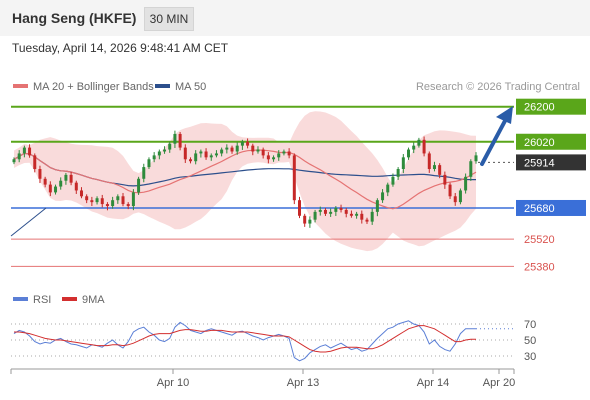 The image size is (590, 400). I want to click on rsi-ma-line, so click(245, 339).